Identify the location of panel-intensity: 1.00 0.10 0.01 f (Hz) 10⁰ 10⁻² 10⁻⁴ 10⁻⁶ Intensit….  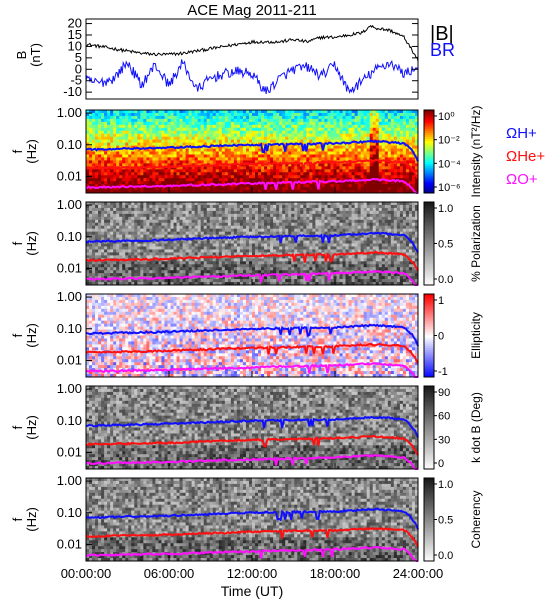
(277, 151).